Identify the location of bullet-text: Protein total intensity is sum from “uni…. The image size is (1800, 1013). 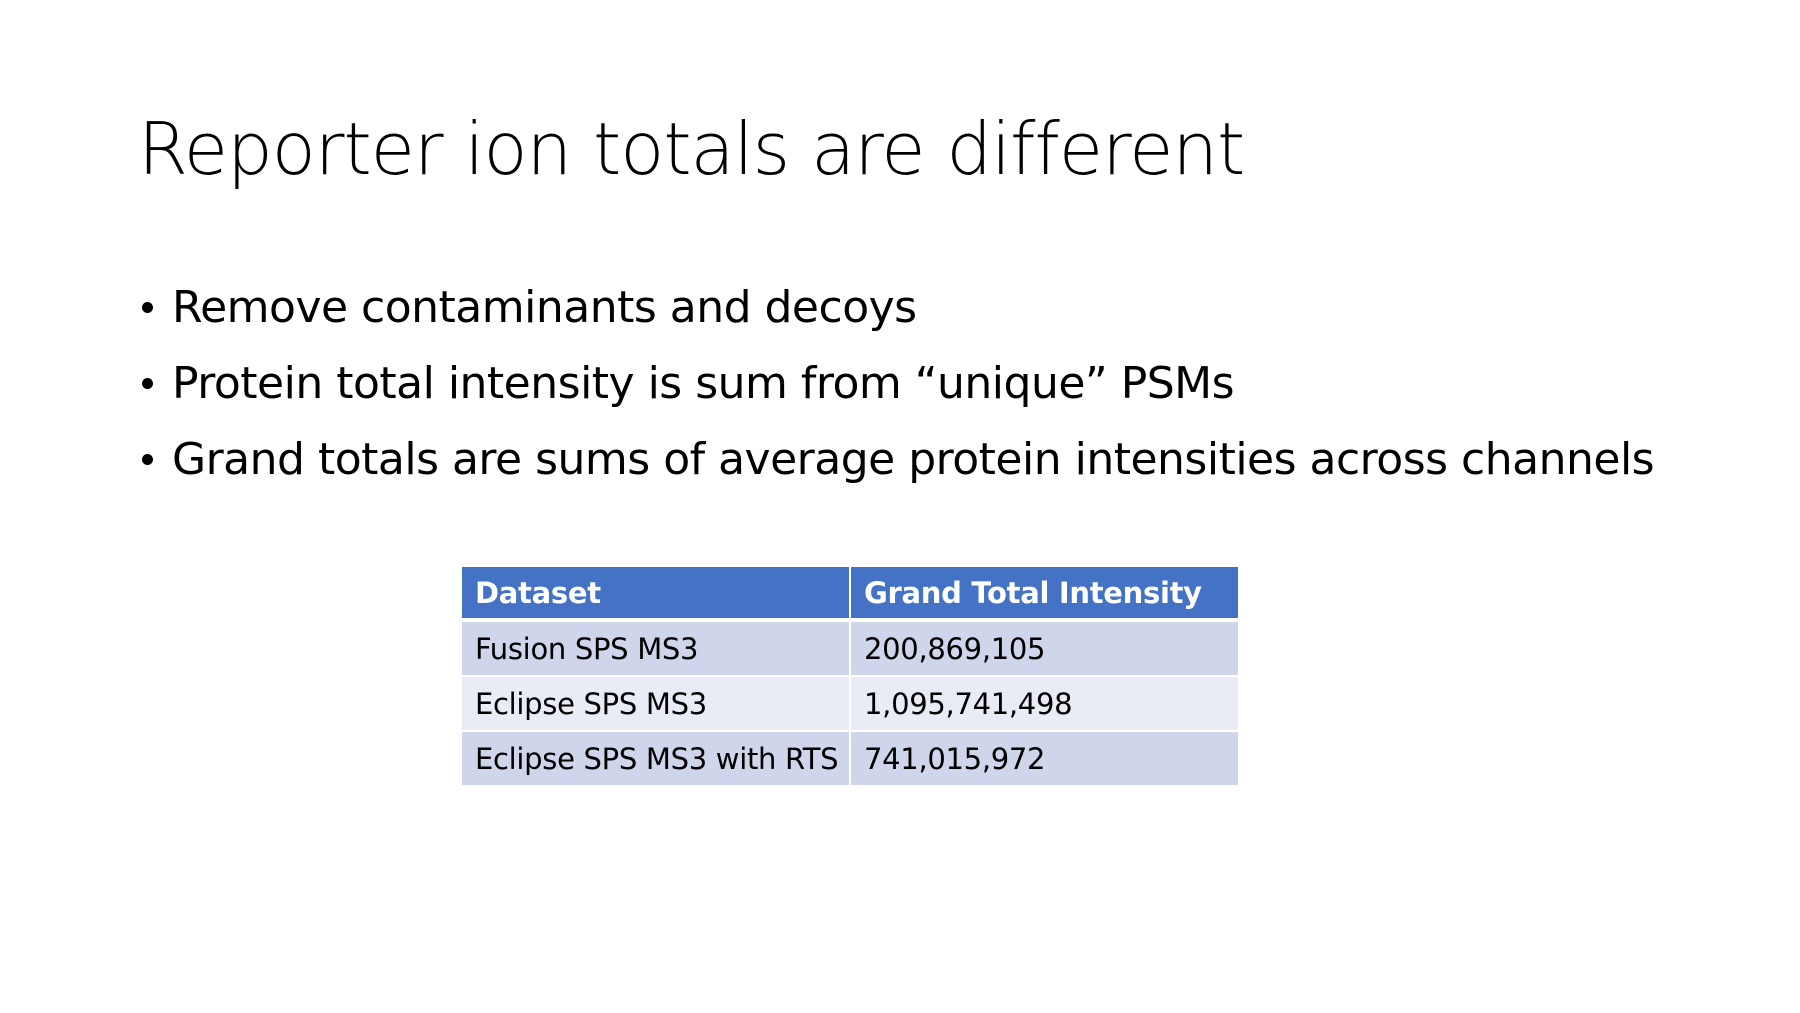
(703, 383).